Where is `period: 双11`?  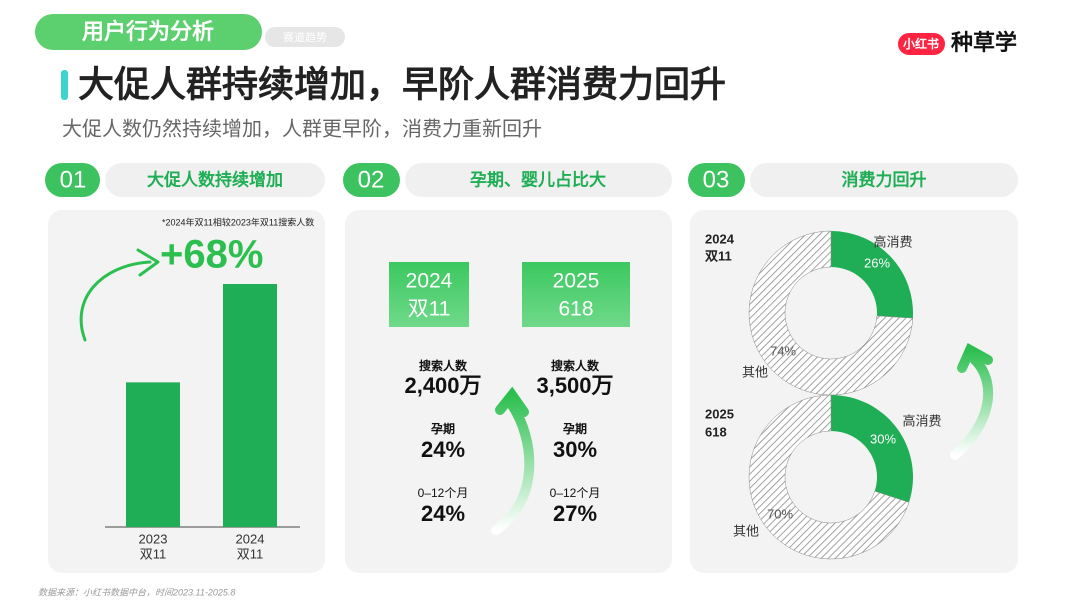
period: 双11 is located at coordinates (429, 309).